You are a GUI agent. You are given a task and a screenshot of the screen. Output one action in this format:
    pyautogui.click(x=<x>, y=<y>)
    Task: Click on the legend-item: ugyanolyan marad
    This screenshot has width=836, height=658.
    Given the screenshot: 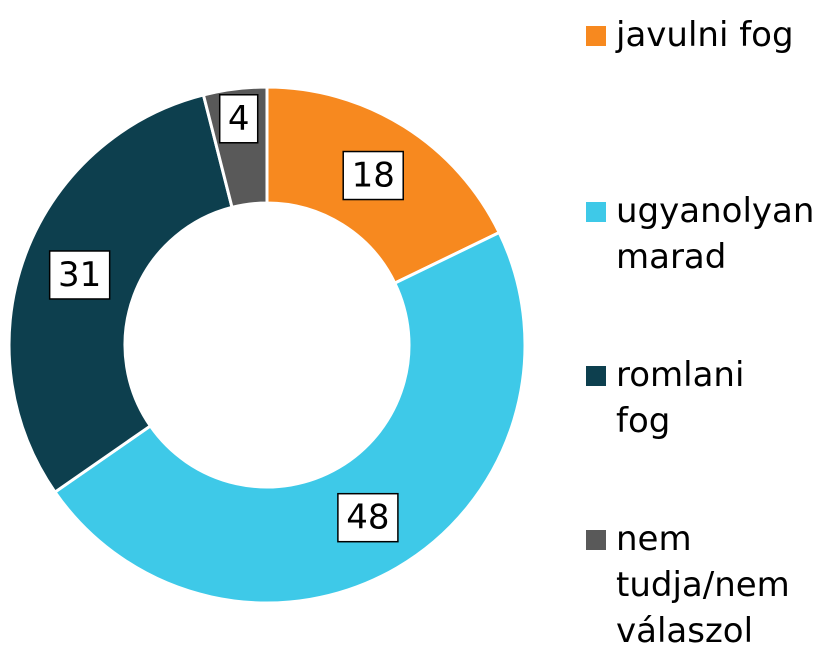 What is the action you would take?
    pyautogui.click(x=711, y=234)
    